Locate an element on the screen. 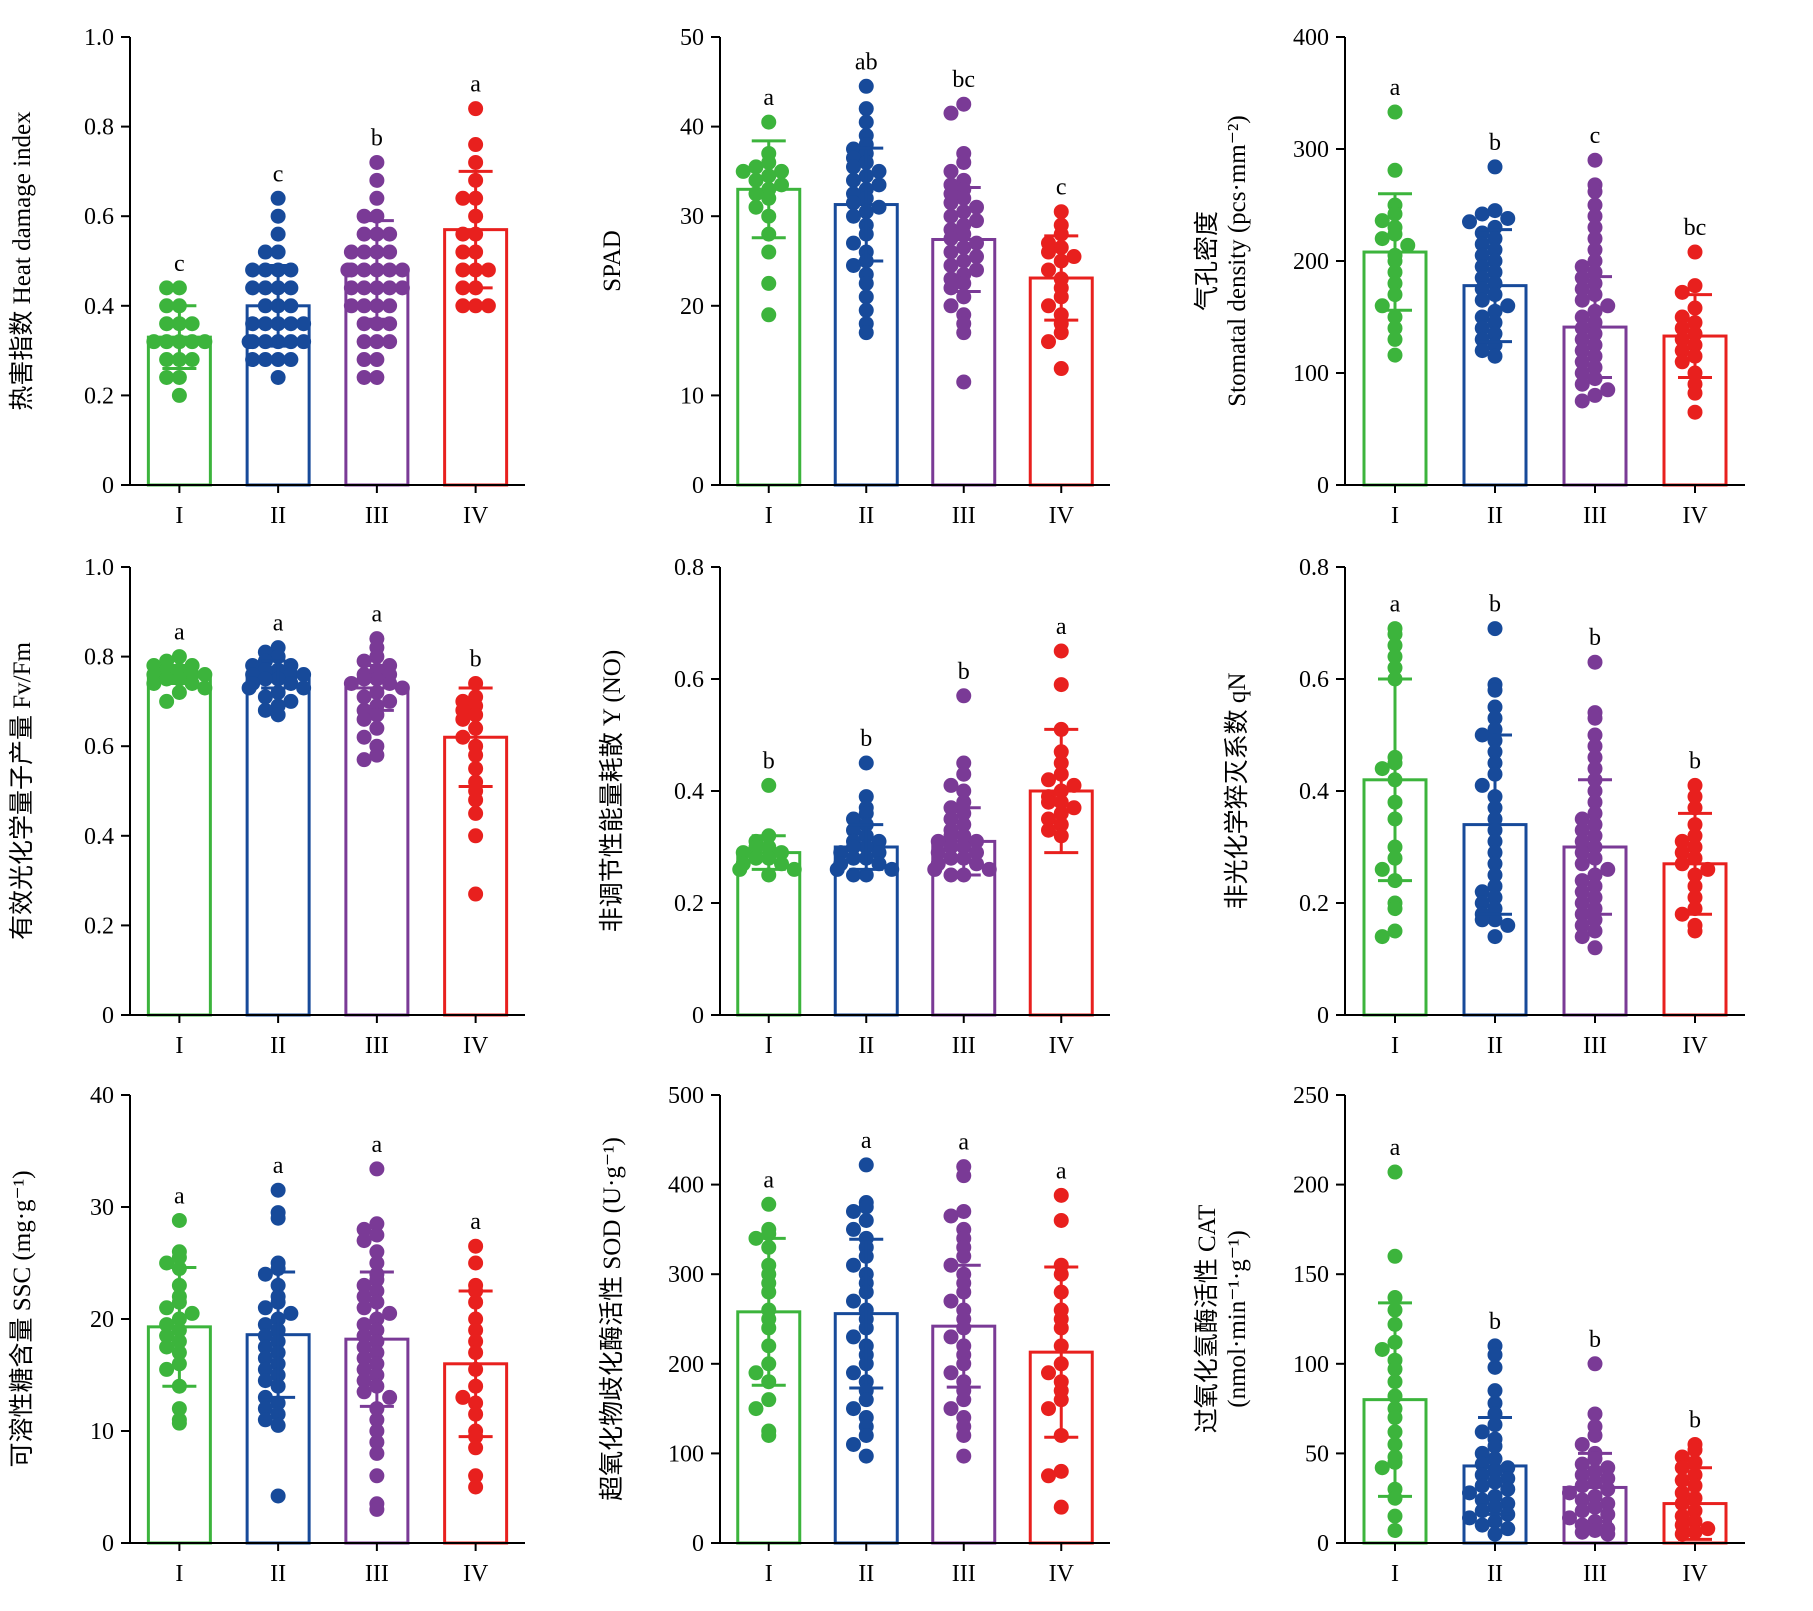 The height and width of the screenshot is (1611, 1813). significance-letter-III: a is located at coordinates (963, 1143).